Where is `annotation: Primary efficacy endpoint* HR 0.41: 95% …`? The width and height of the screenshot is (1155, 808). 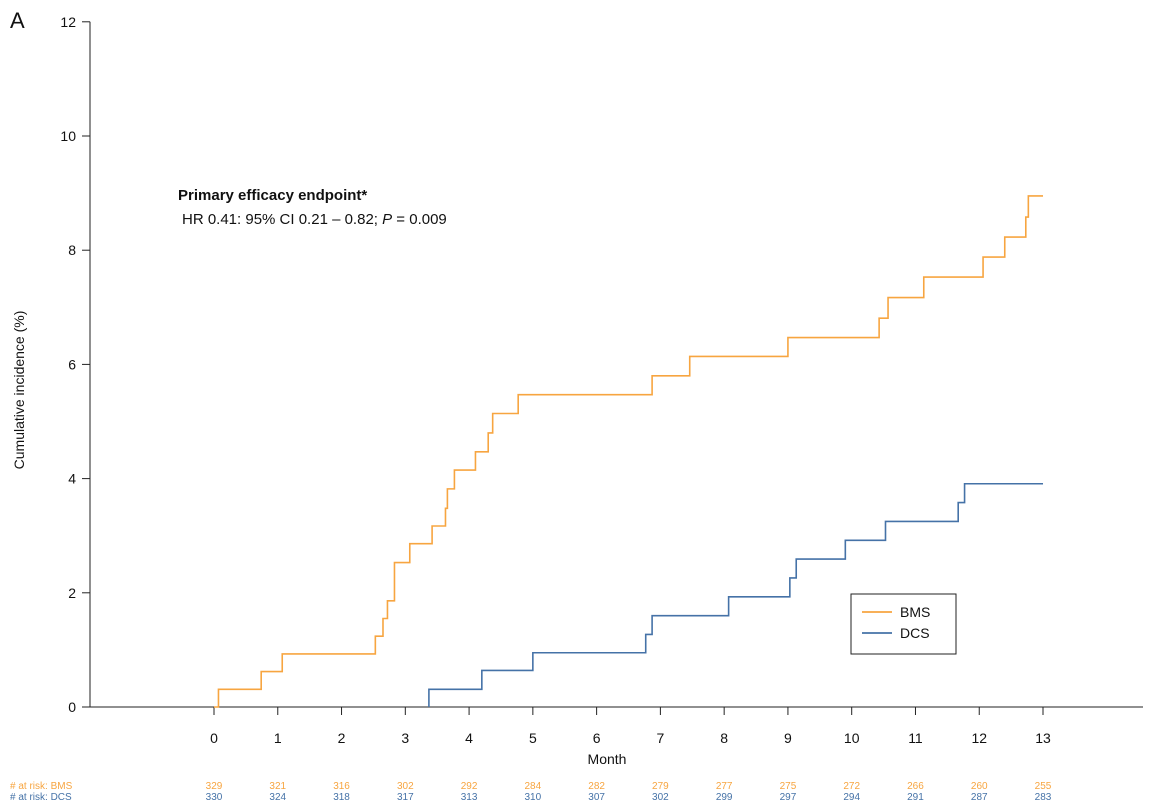 annotation: Primary efficacy endpoint* HR 0.41: 95% … is located at coordinates (312, 207).